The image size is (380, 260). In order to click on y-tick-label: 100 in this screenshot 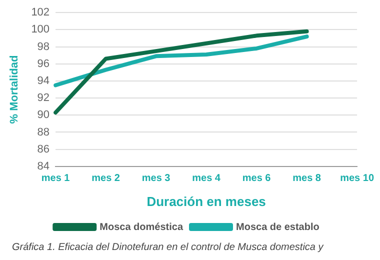, I will do `click(40, 30)`.